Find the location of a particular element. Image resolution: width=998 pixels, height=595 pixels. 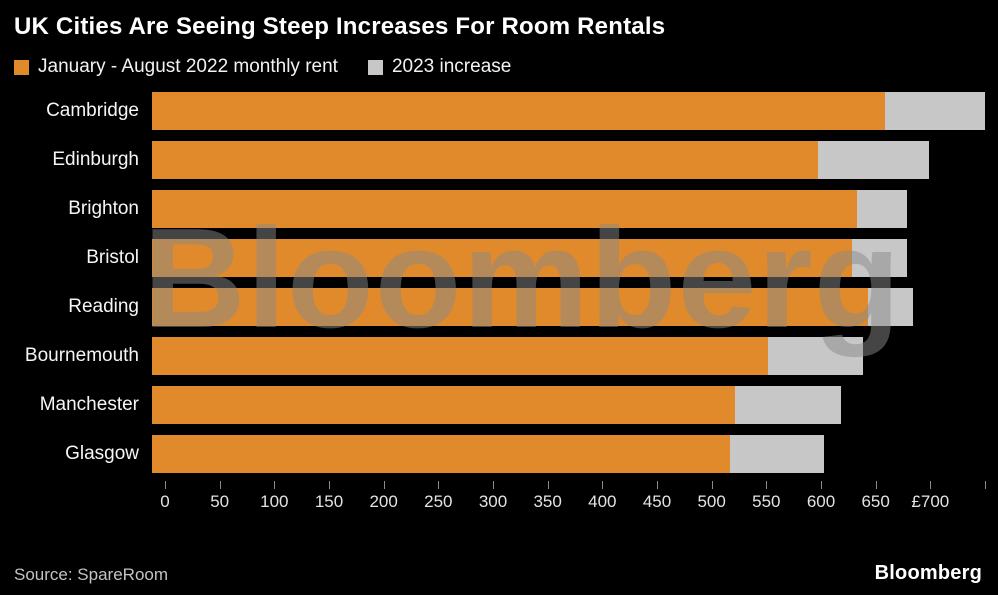

category-label: Glasgow is located at coordinates (102, 453).